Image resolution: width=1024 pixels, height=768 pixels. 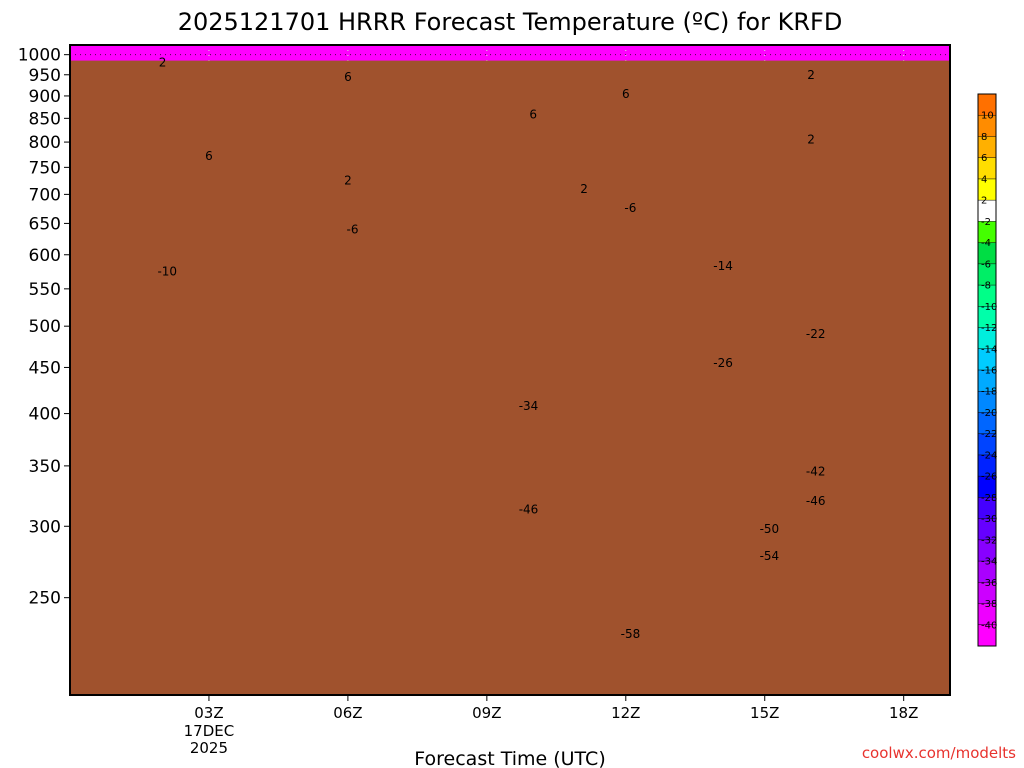 I want to click on colorbar-label: 4, so click(x=984, y=179).